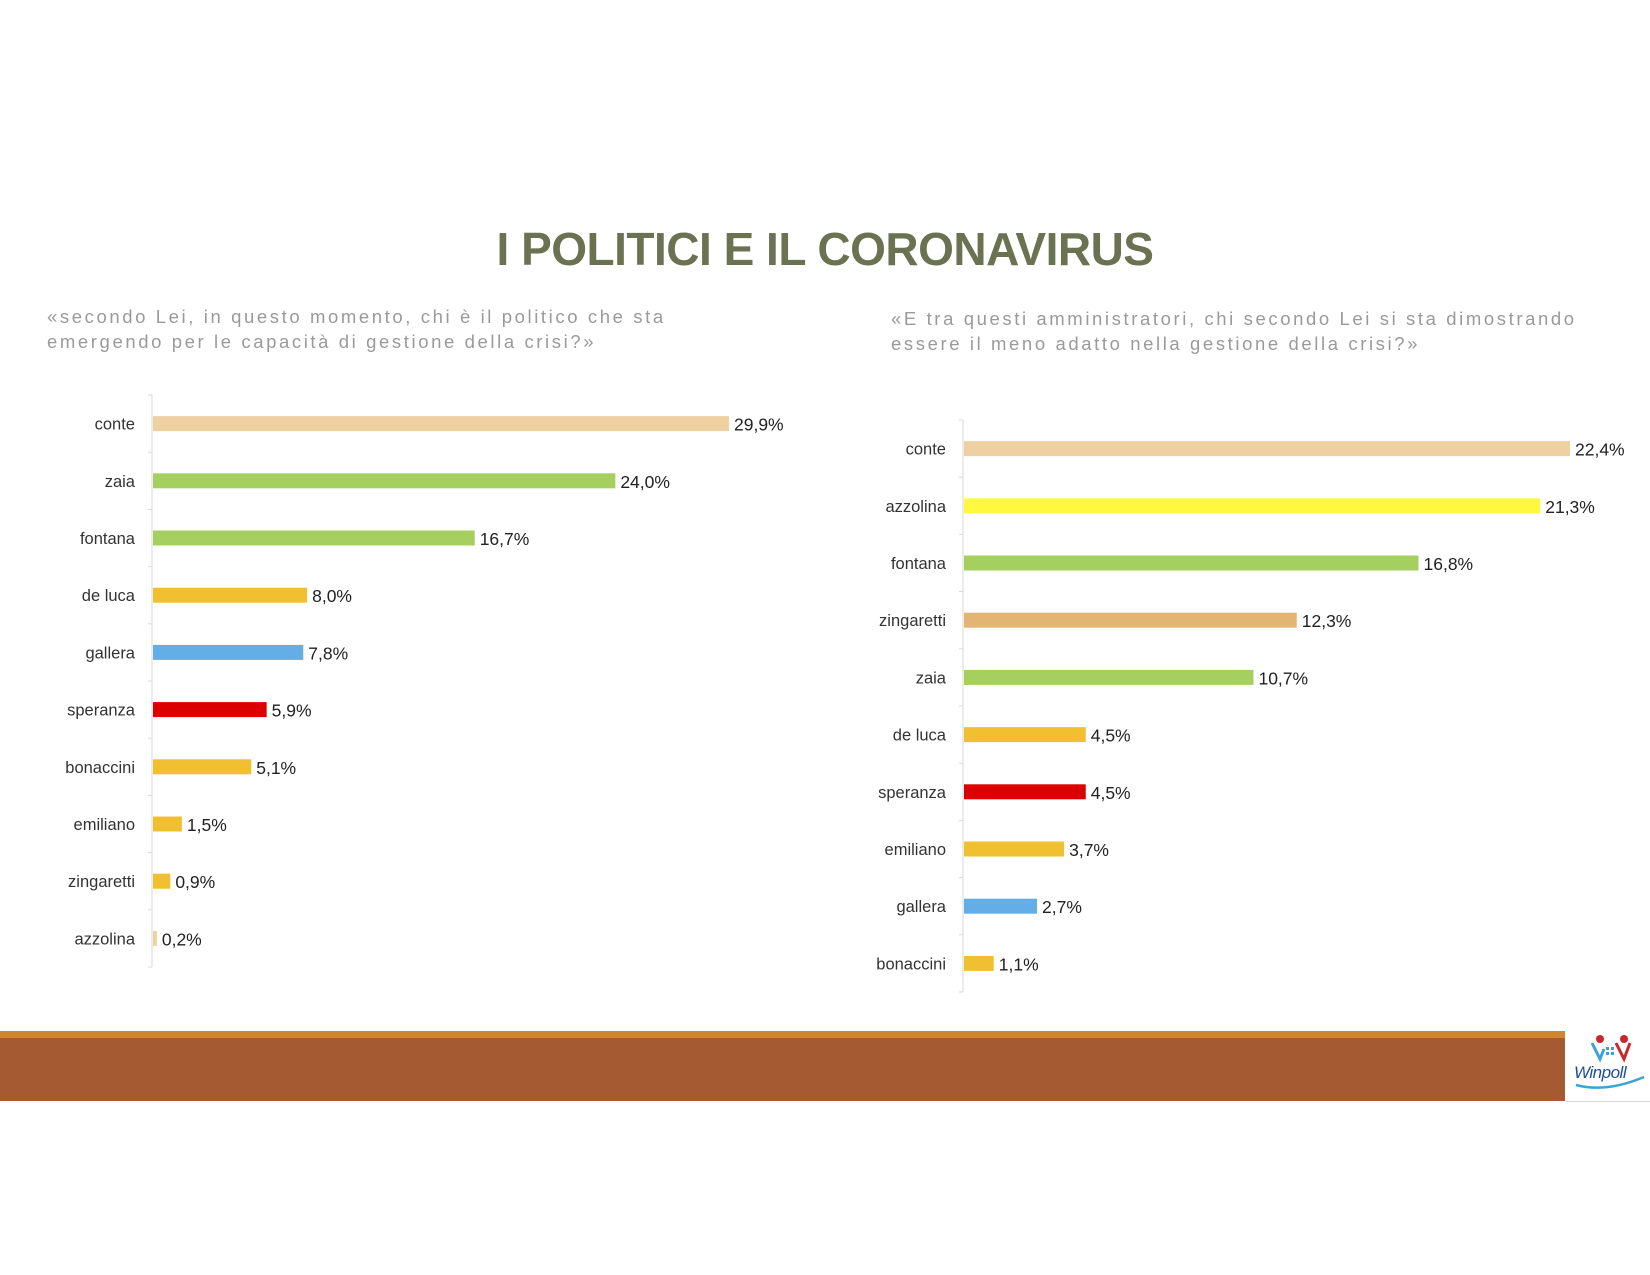 The width and height of the screenshot is (1650, 1275). I want to click on value-label: 16,8%, so click(1449, 564).